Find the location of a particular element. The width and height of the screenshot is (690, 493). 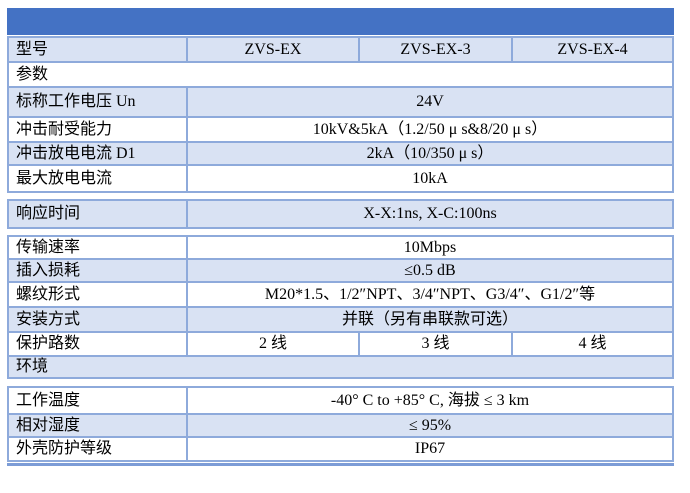

row-protection-paths: 保护路数 2 线 3 线 4 线 is located at coordinates (340, 344).